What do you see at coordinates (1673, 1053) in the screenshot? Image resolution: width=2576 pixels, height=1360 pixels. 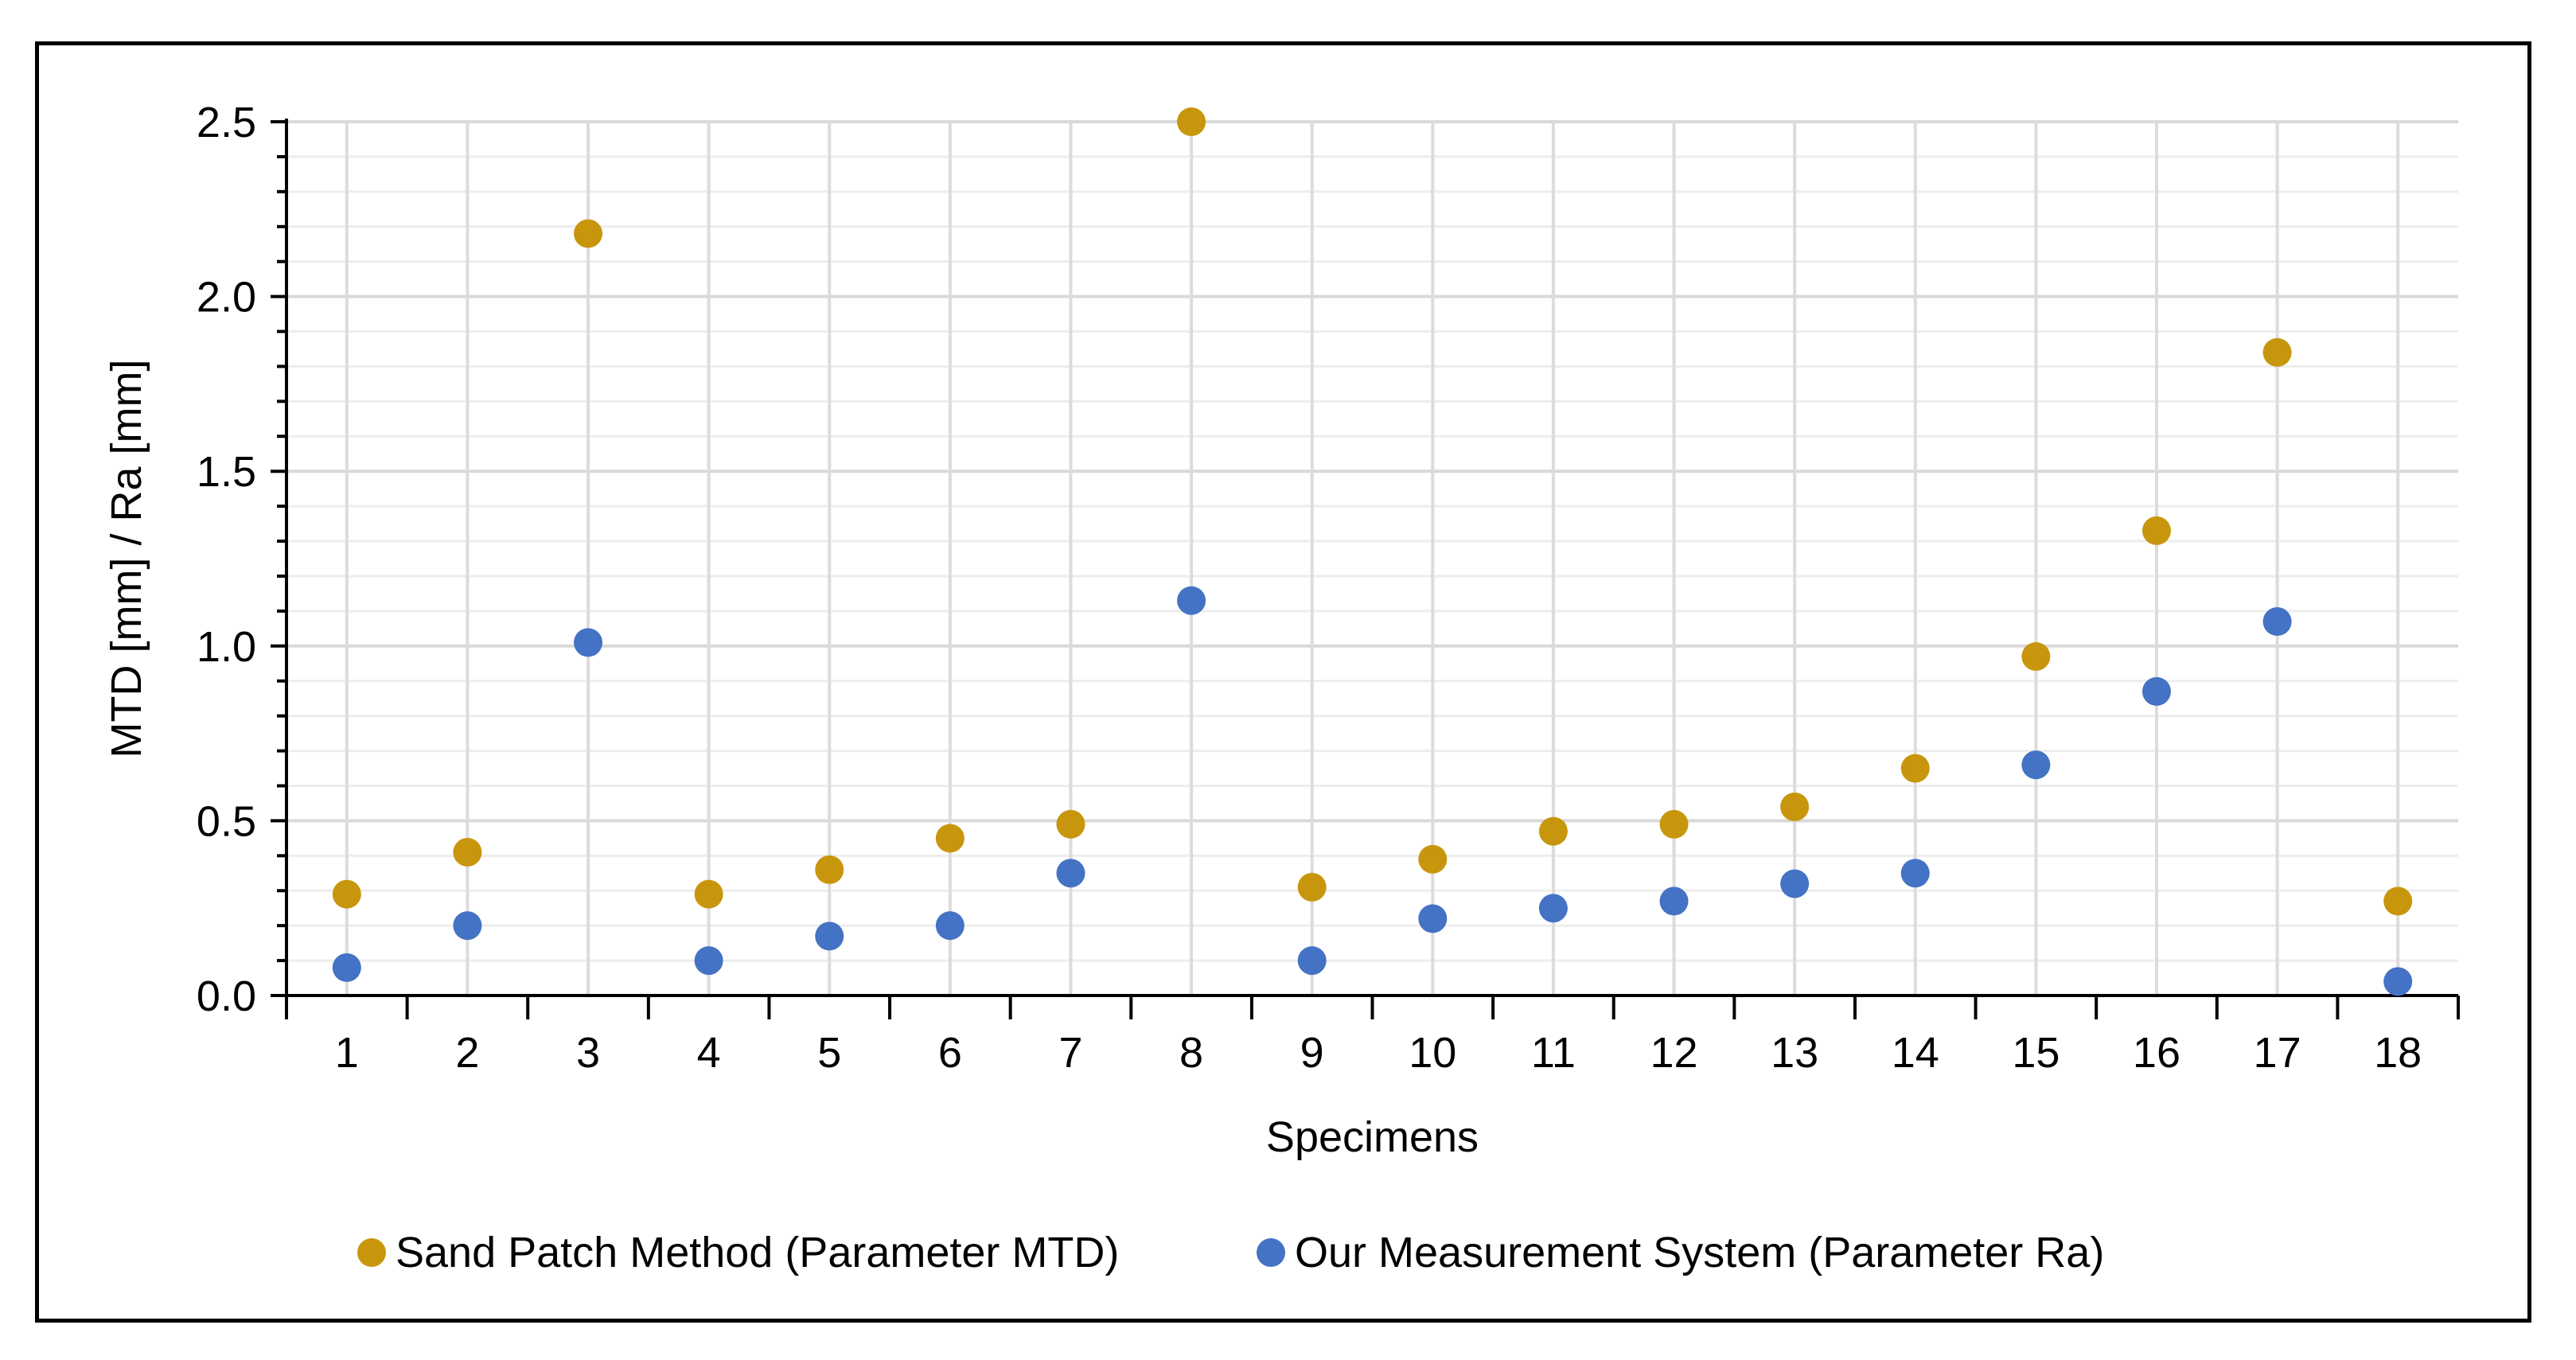 I see `x-tick-label: 12` at bounding box center [1673, 1053].